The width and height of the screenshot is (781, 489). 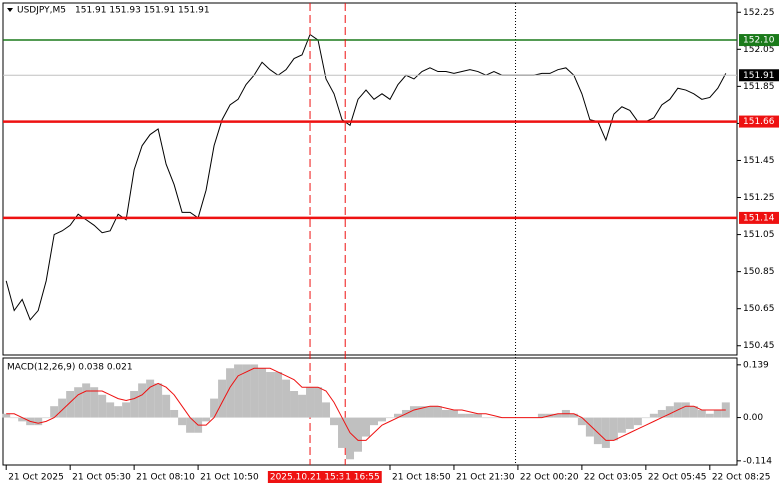 What do you see at coordinates (421, 478) in the screenshot?
I see `x-tick-label: 21 Oct 18:50` at bounding box center [421, 478].